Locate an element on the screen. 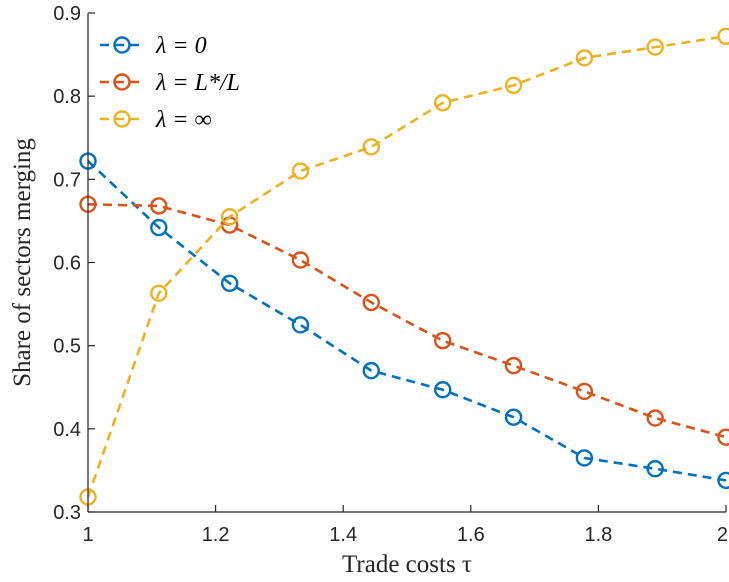  y-tick-label: 0.7 is located at coordinates (67, 180).